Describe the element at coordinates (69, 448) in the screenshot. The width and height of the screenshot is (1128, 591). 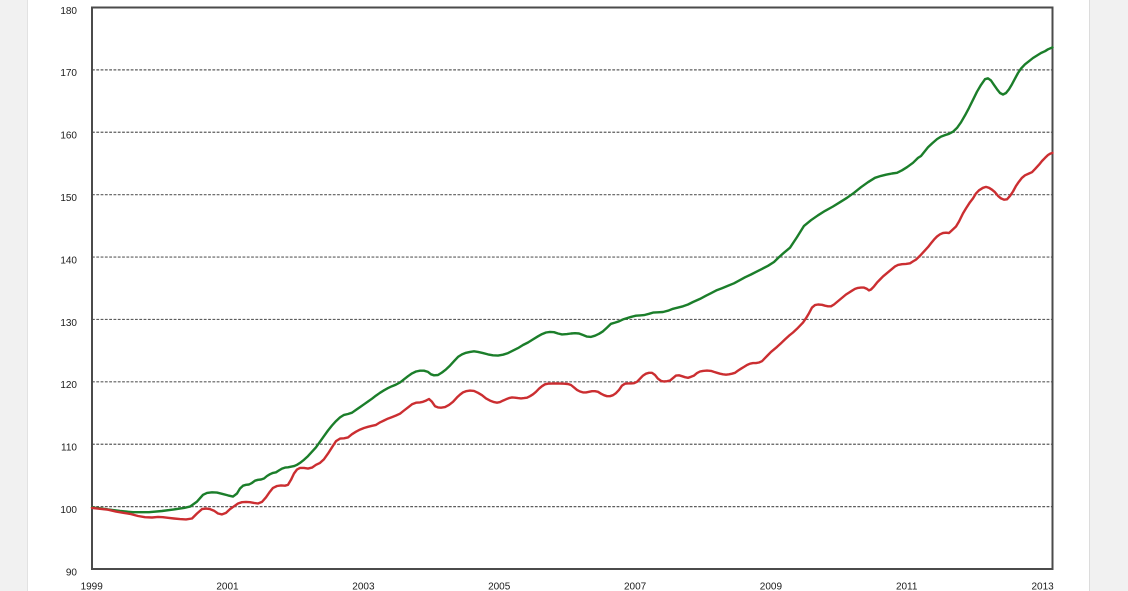
I see `svg-text: 110` at that location.